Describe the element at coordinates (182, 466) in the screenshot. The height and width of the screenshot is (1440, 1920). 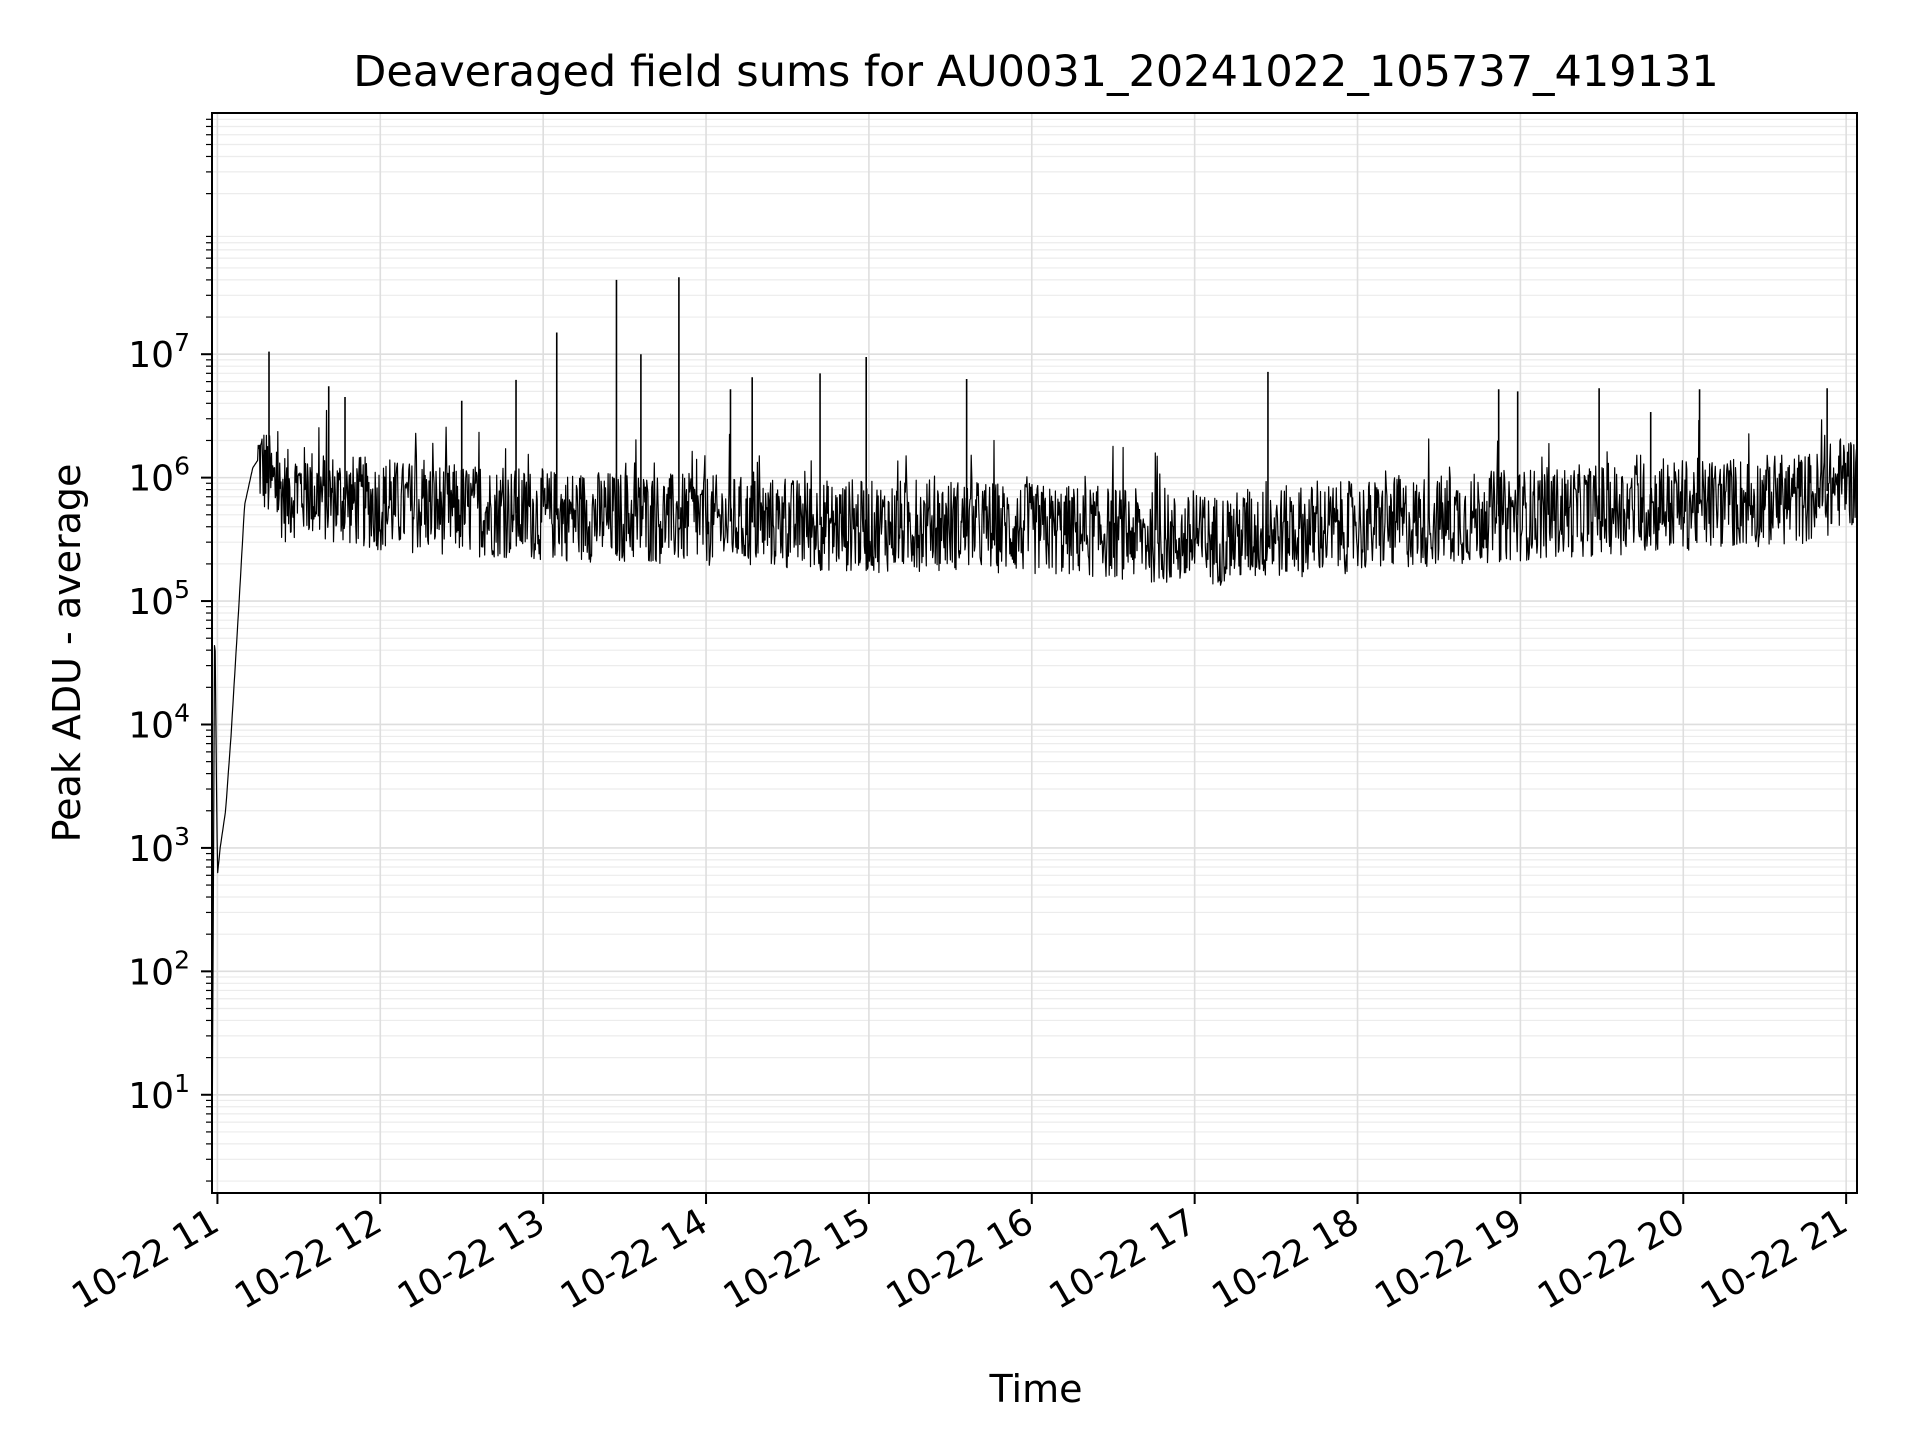
I see `y-tick-exponent: 6` at that location.